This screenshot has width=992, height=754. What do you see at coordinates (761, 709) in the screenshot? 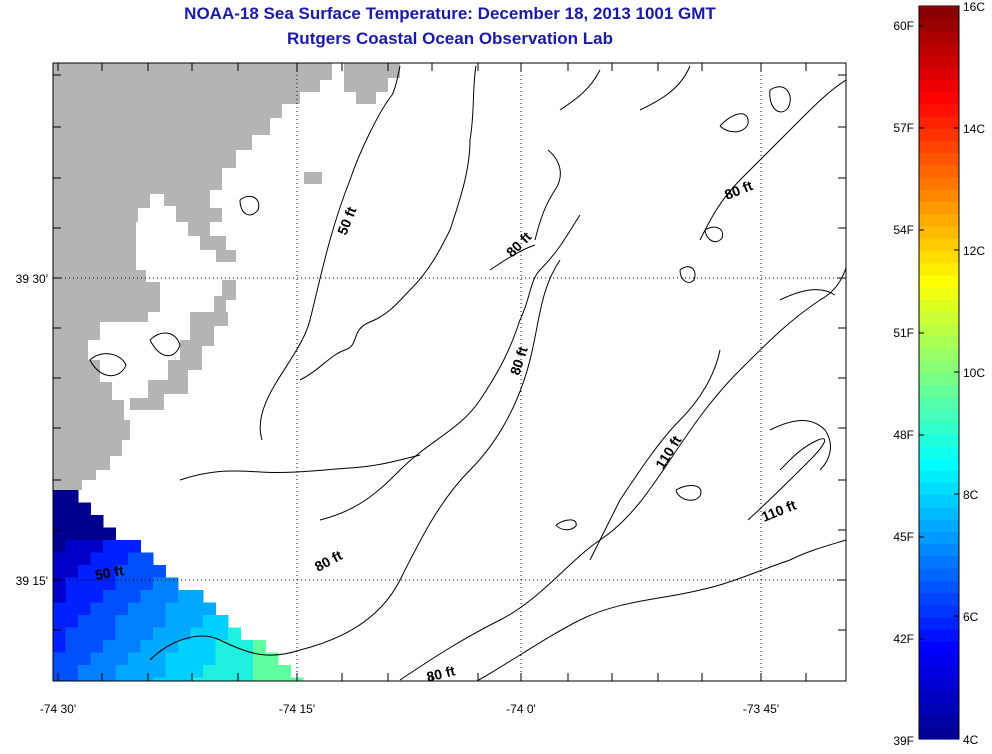
I see `x-tick-label: -73 45'` at bounding box center [761, 709].